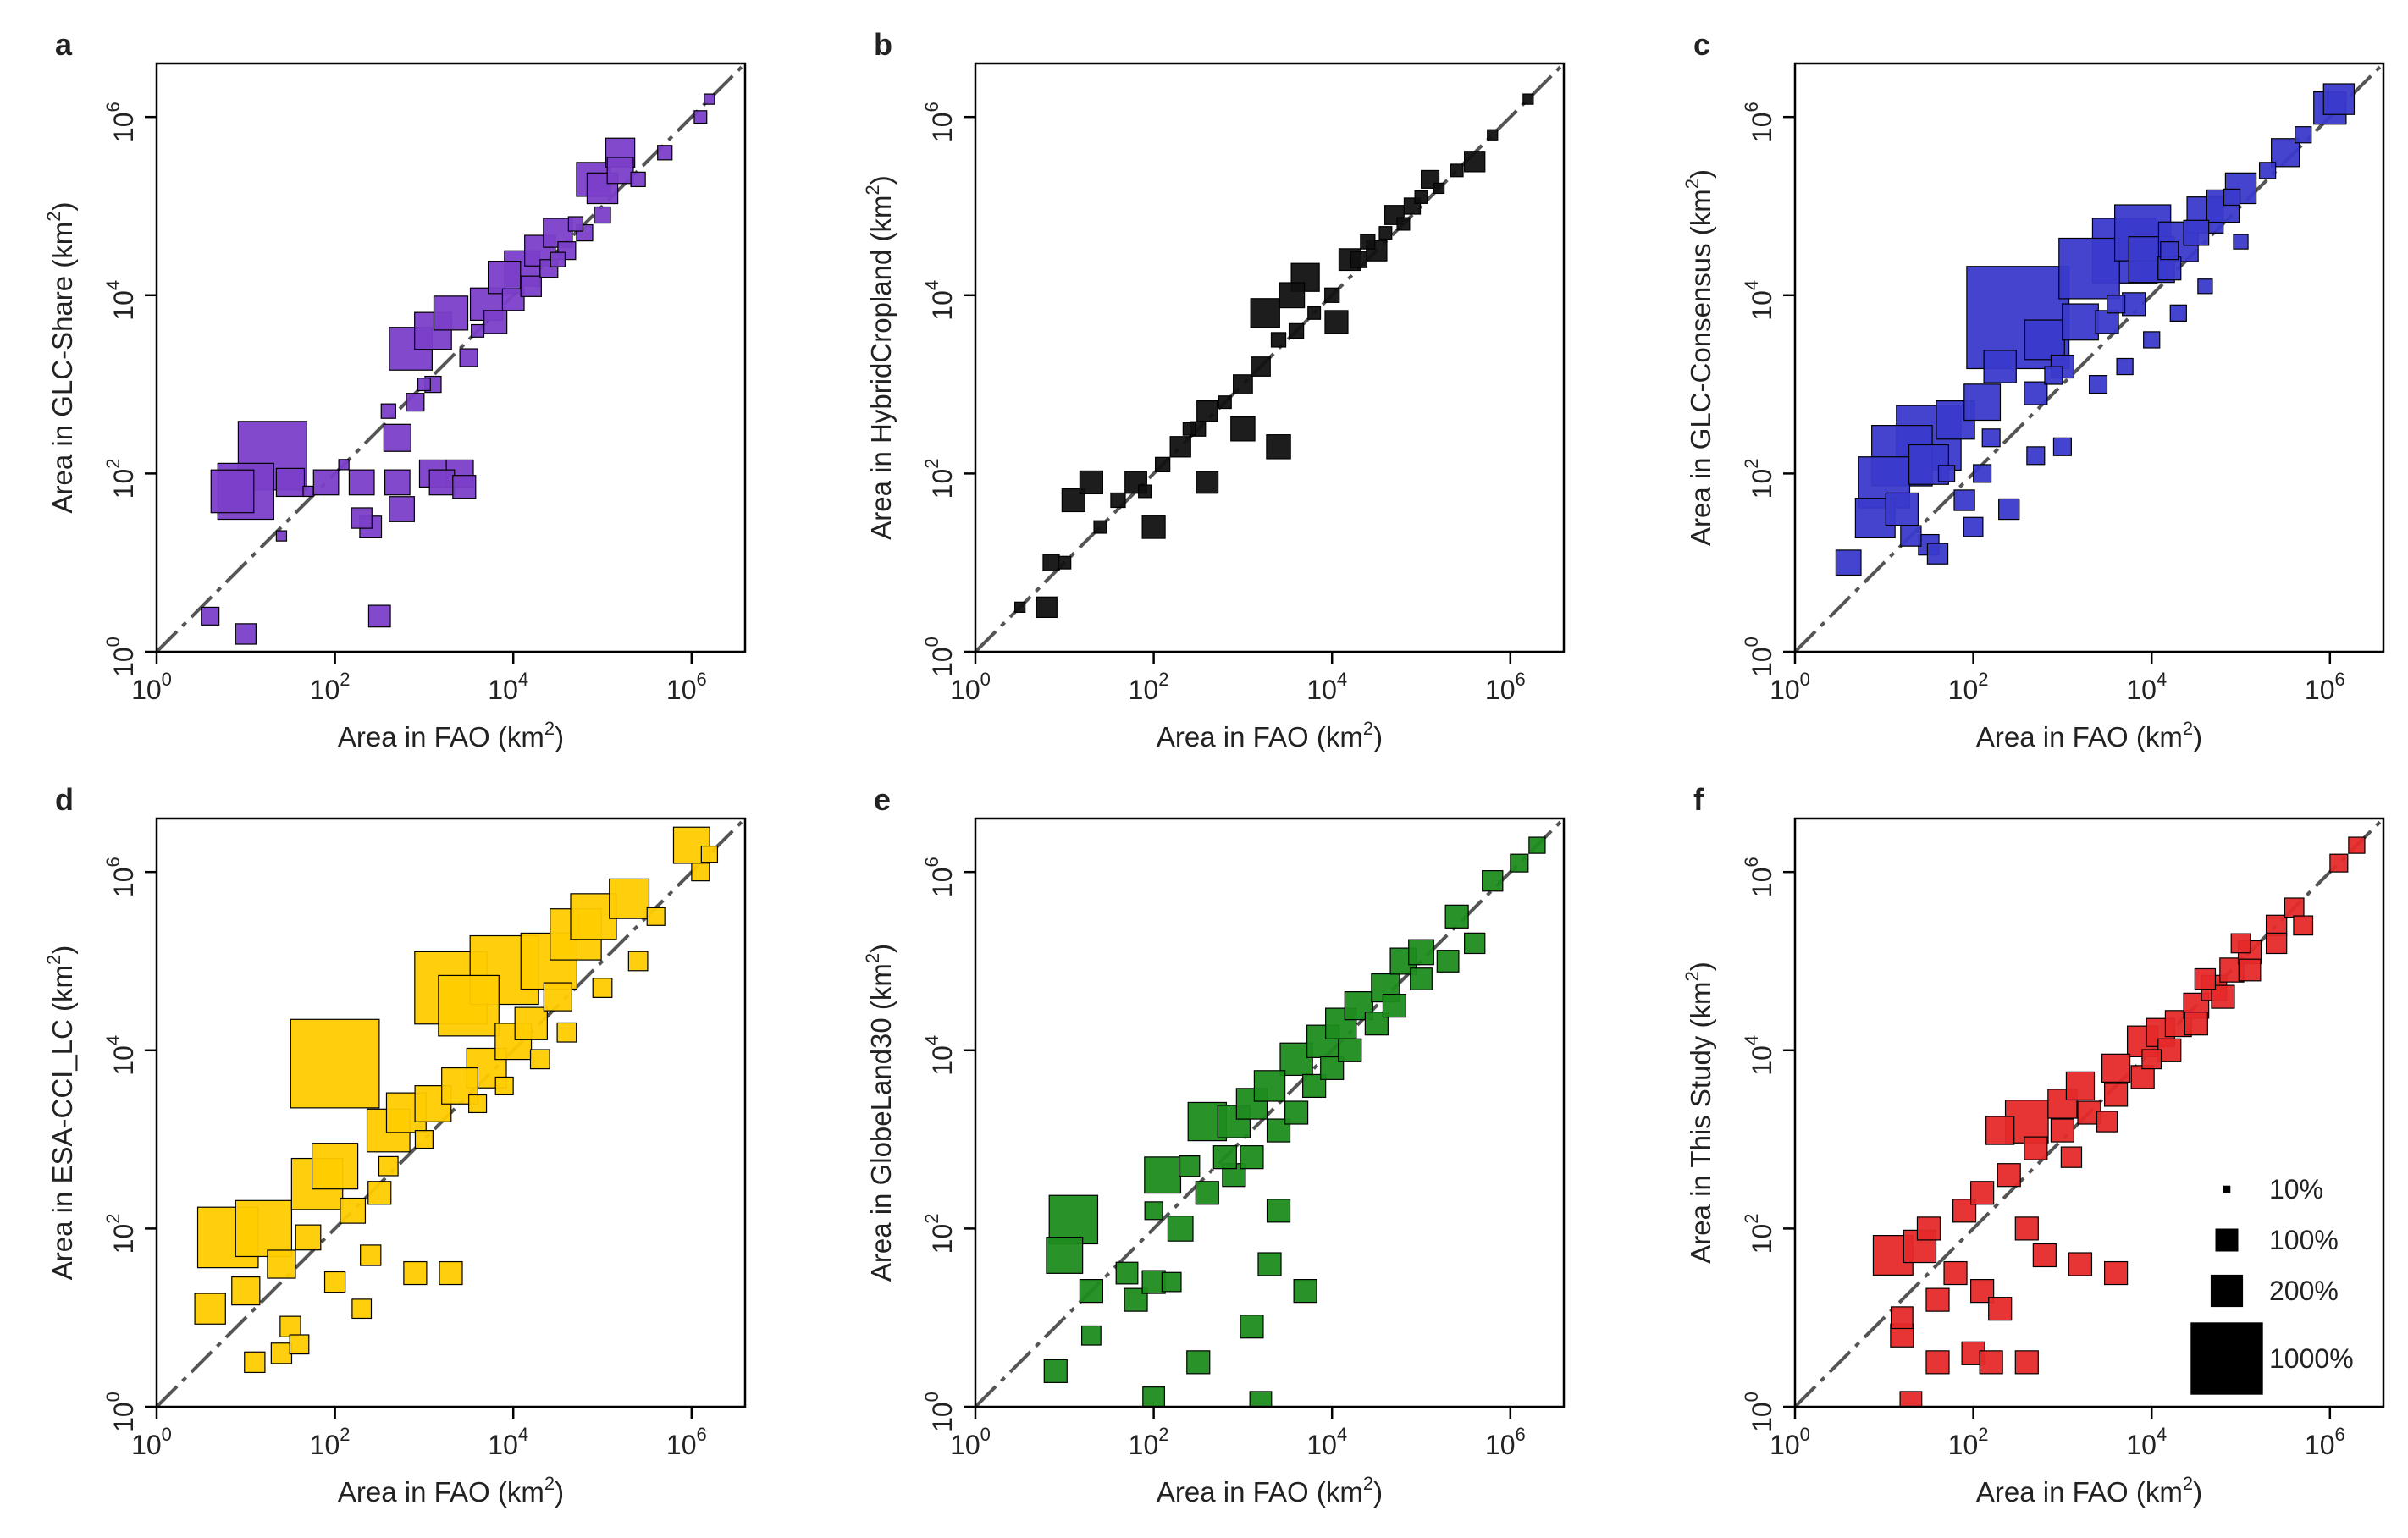 The height and width of the screenshot is (1538, 2408). I want to click on legend-label: 100%, so click(2304, 1240).